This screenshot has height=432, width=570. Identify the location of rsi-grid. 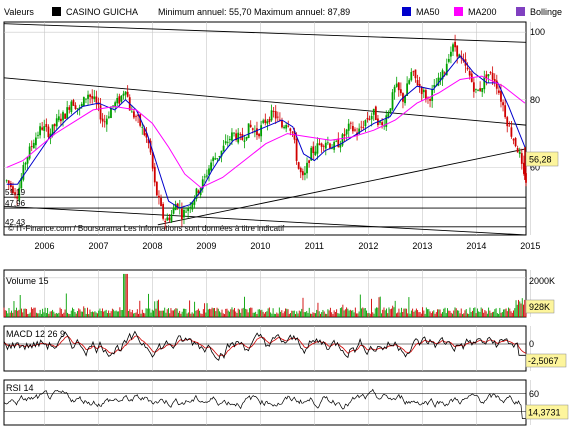
(267, 402).